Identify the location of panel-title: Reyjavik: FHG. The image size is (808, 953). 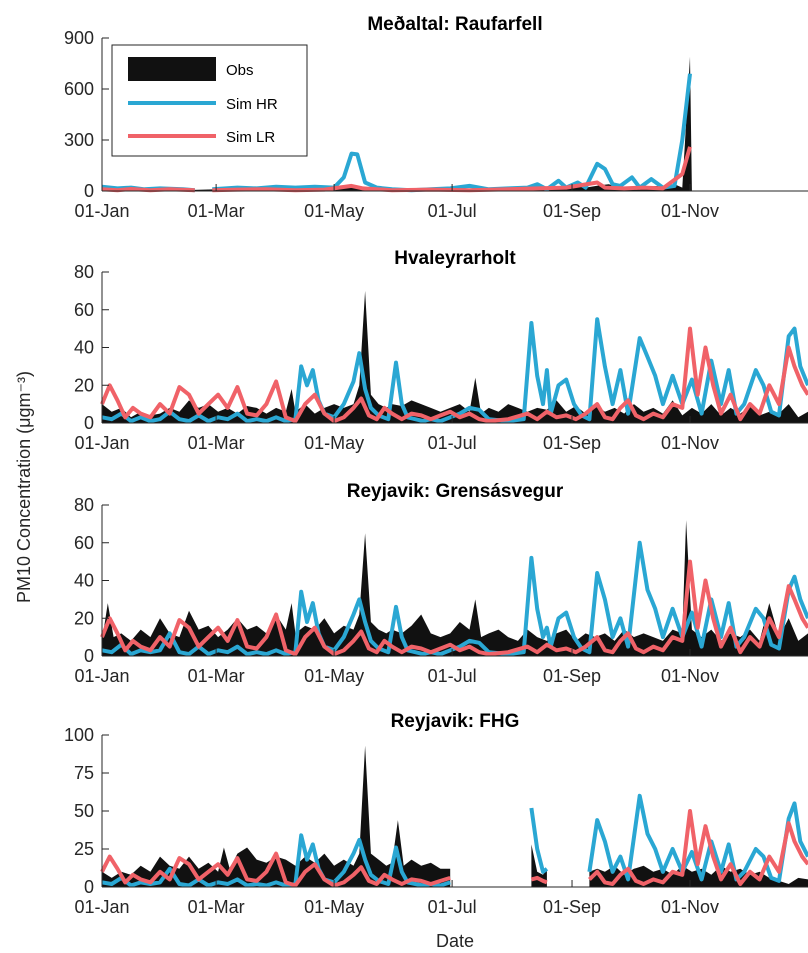
(455, 721).